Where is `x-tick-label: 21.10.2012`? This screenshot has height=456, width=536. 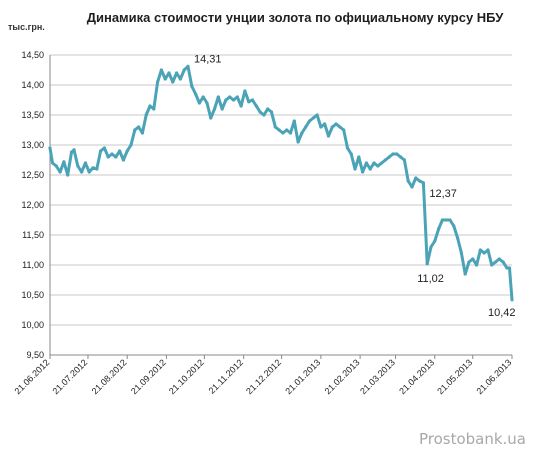 x-tick-label: 21.10.2012 is located at coordinates (186, 376).